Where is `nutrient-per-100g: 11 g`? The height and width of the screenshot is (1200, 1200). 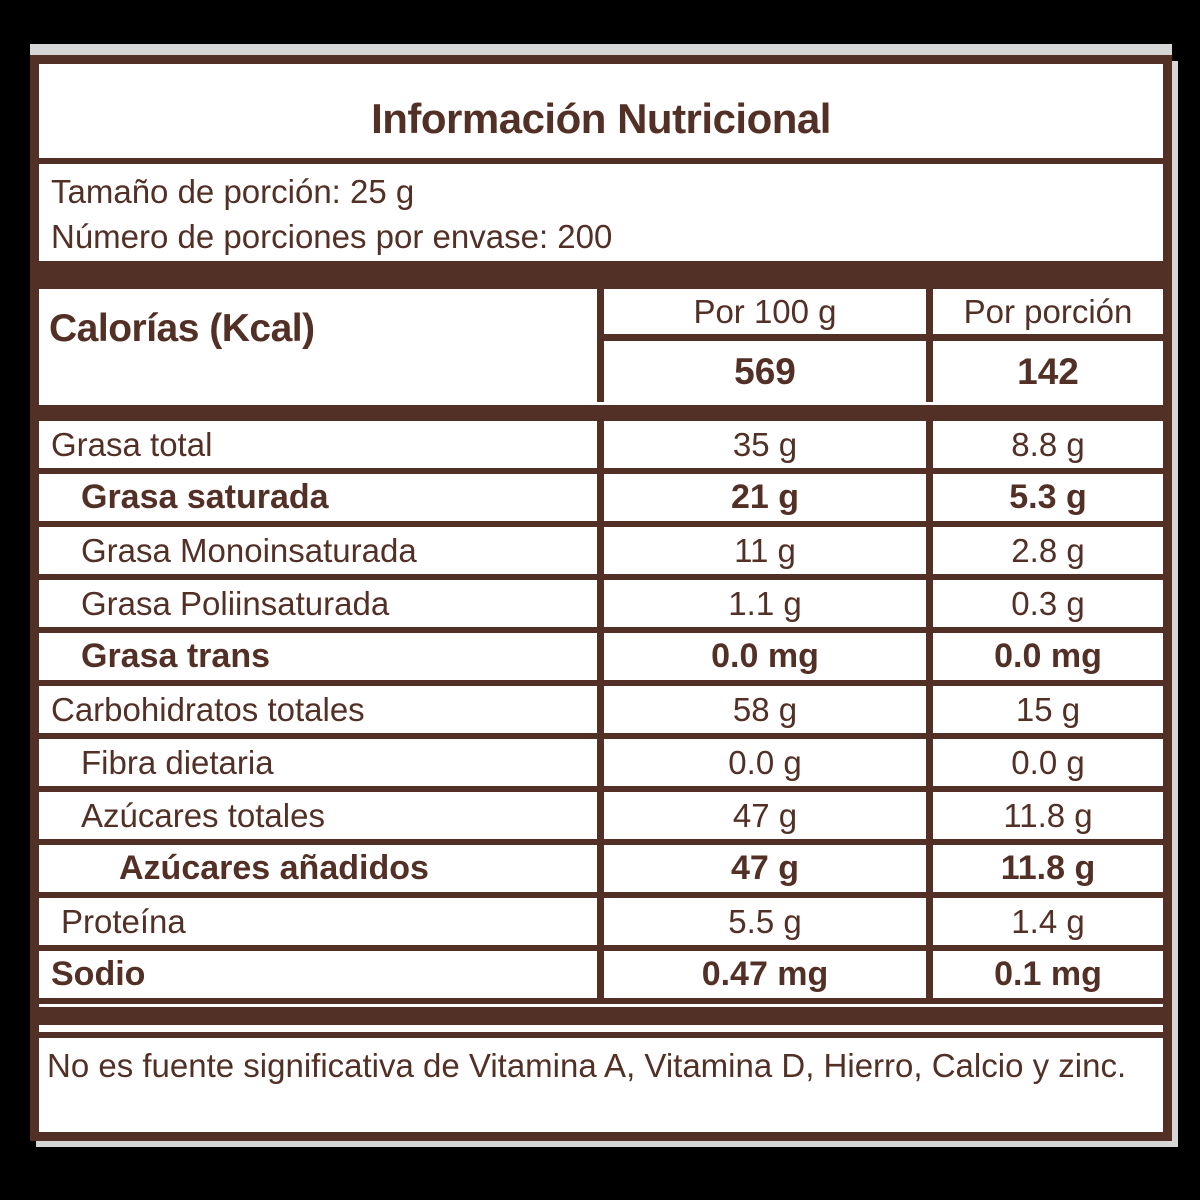 nutrient-per-100g: 11 g is located at coordinates (761, 550).